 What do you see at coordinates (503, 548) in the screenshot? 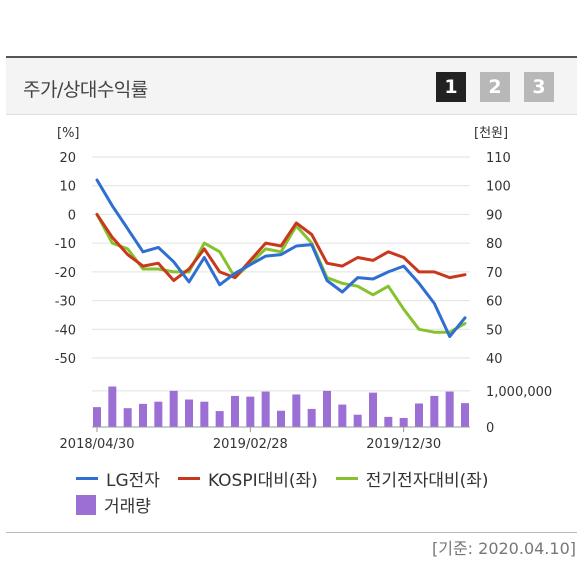
I see `reference-date: [기준: 2020.04.10]` at bounding box center [503, 548].